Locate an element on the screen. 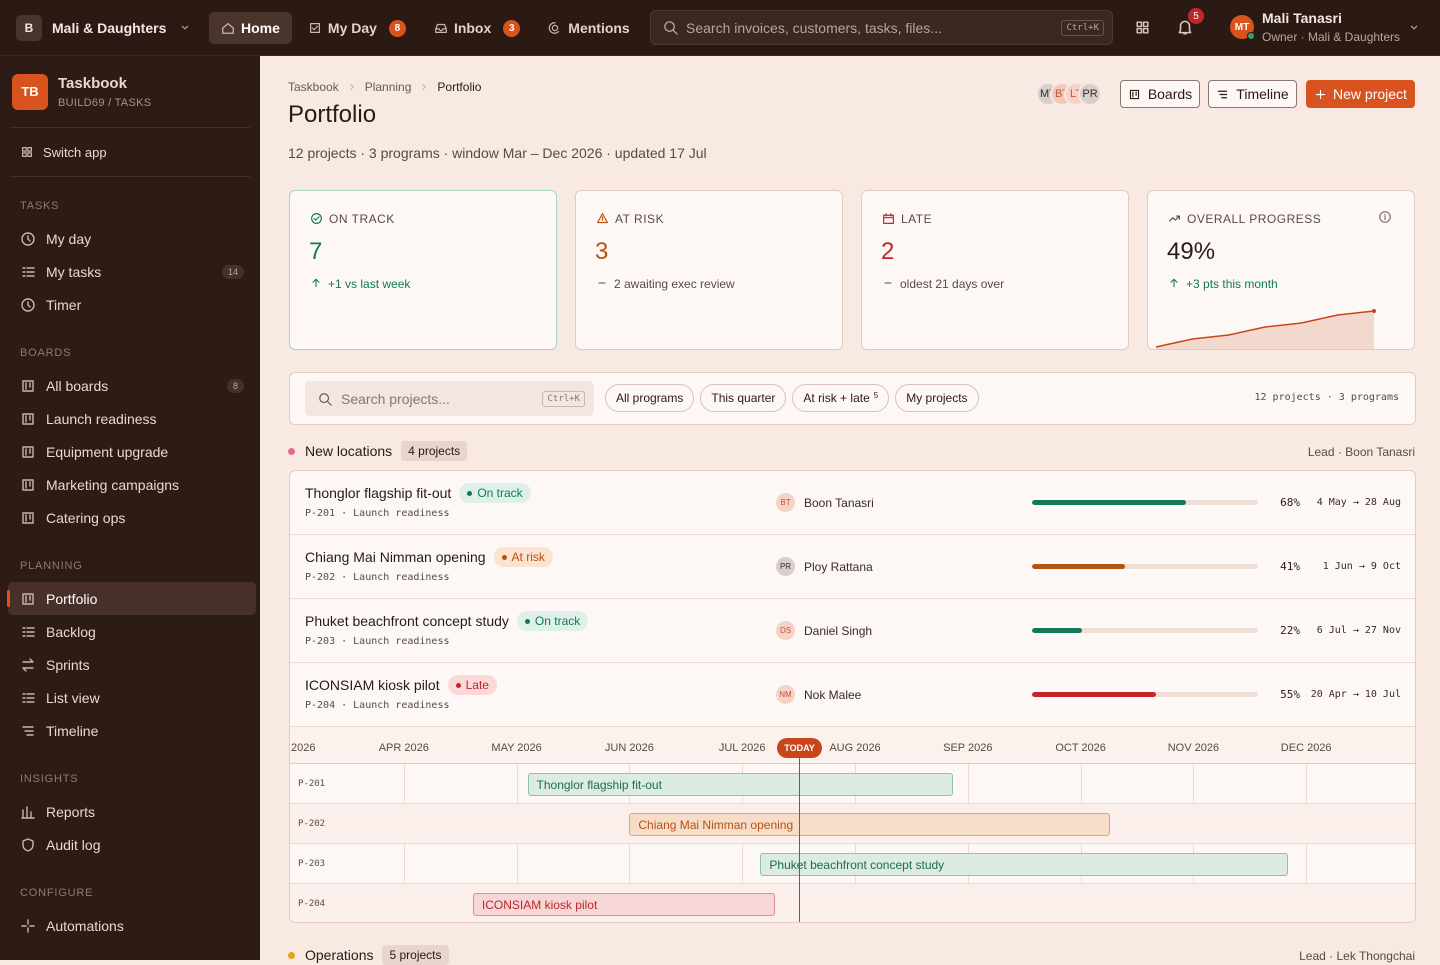  sidebar-label: Equipment upgrade is located at coordinates (107, 451).